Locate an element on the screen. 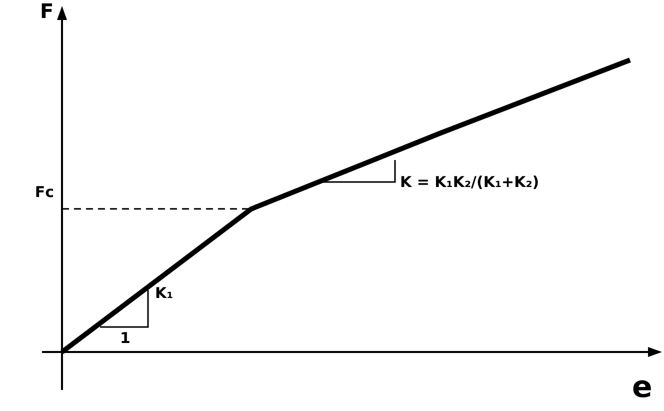  ref-line-label: Fc is located at coordinates (44, 191).